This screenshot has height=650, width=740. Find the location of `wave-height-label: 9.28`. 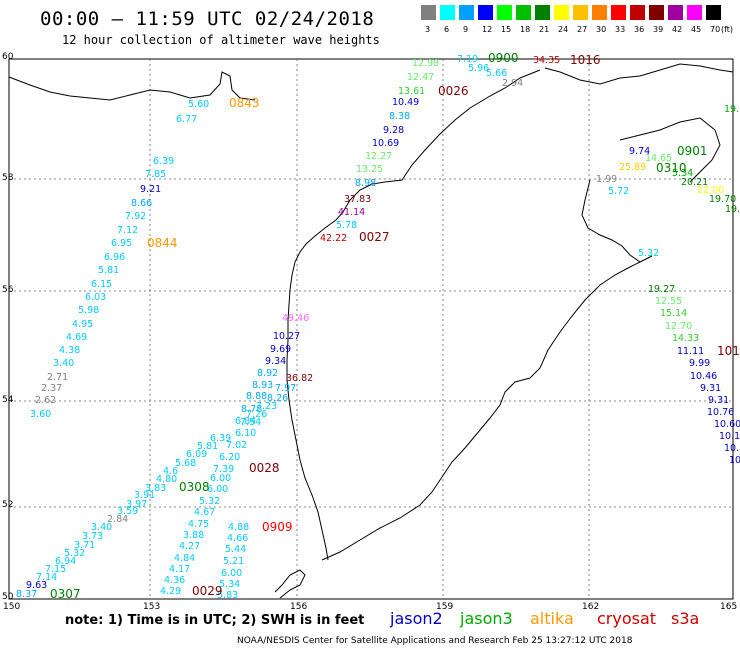

wave-height-label: 9.28 is located at coordinates (393, 130).